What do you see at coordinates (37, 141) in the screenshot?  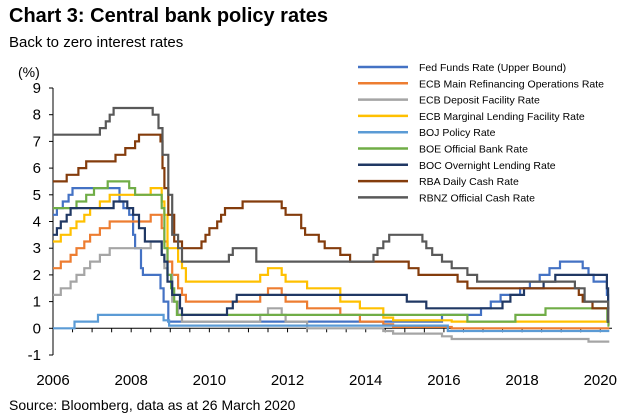 I see `y-tick-label: 7` at bounding box center [37, 141].